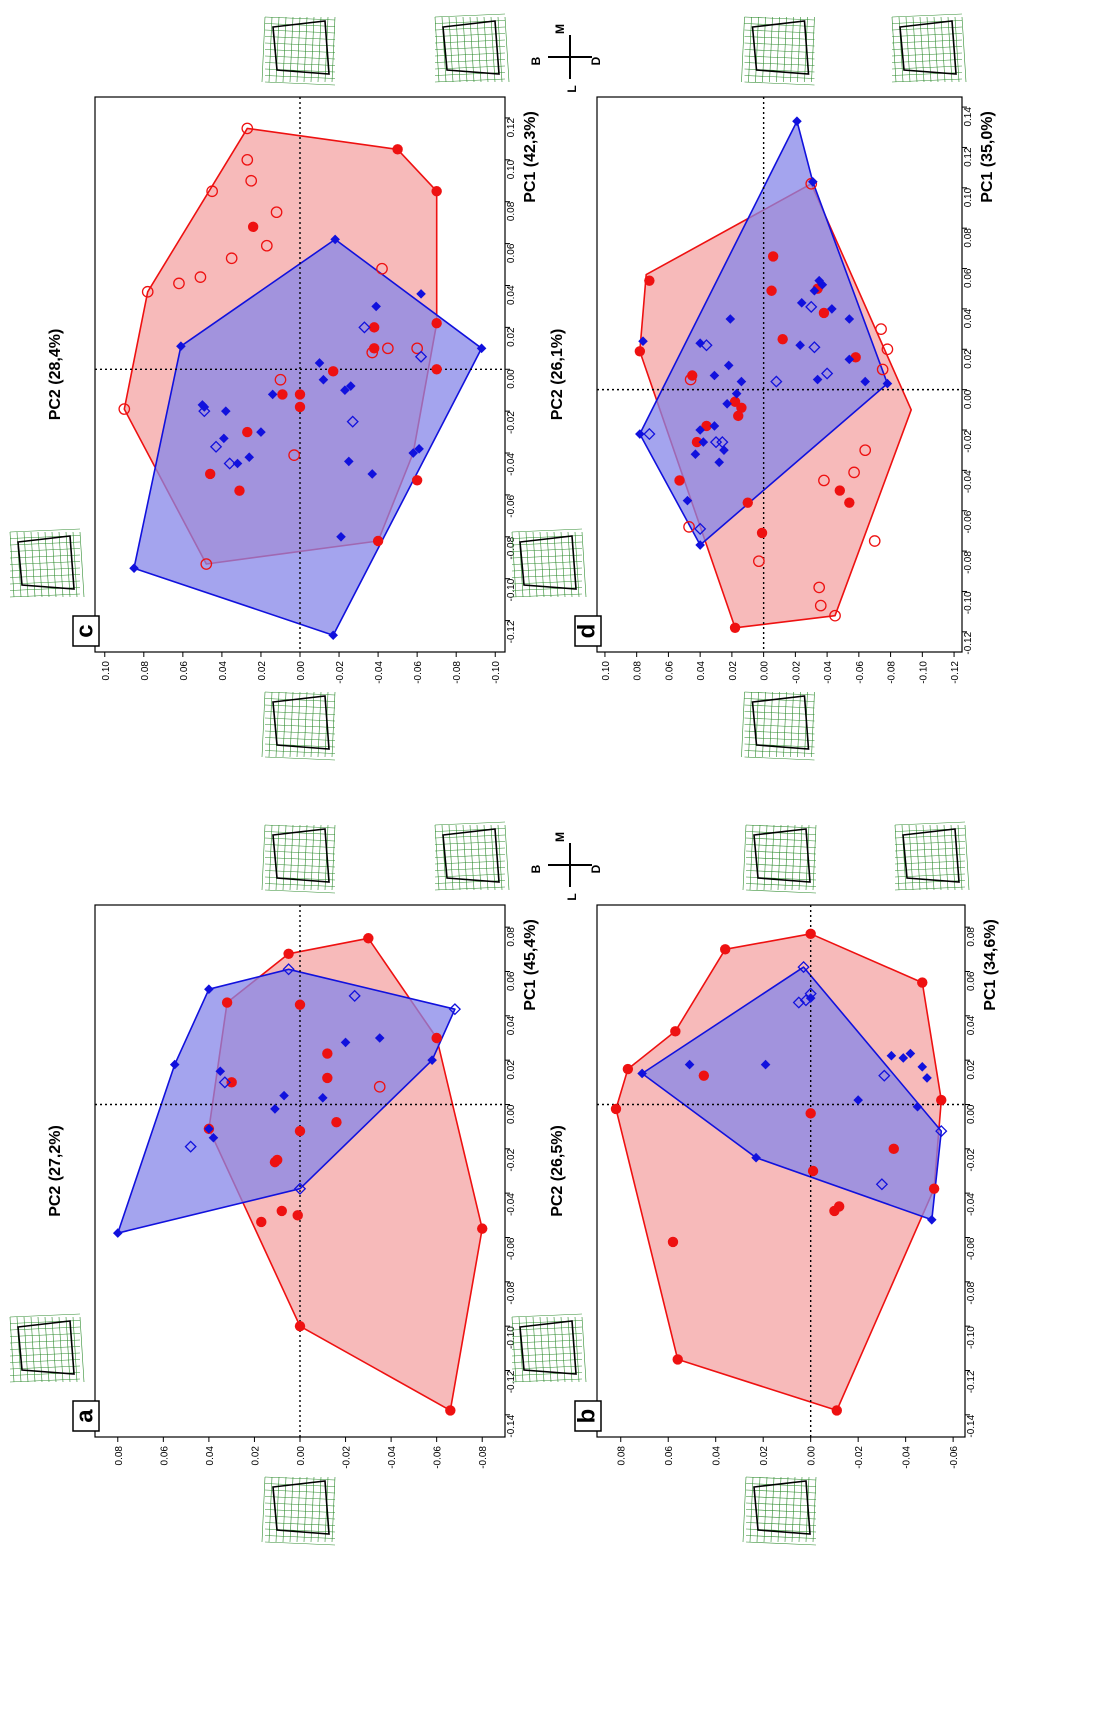  I want to click on y-tick-label: 0.10, so click(606, 671).